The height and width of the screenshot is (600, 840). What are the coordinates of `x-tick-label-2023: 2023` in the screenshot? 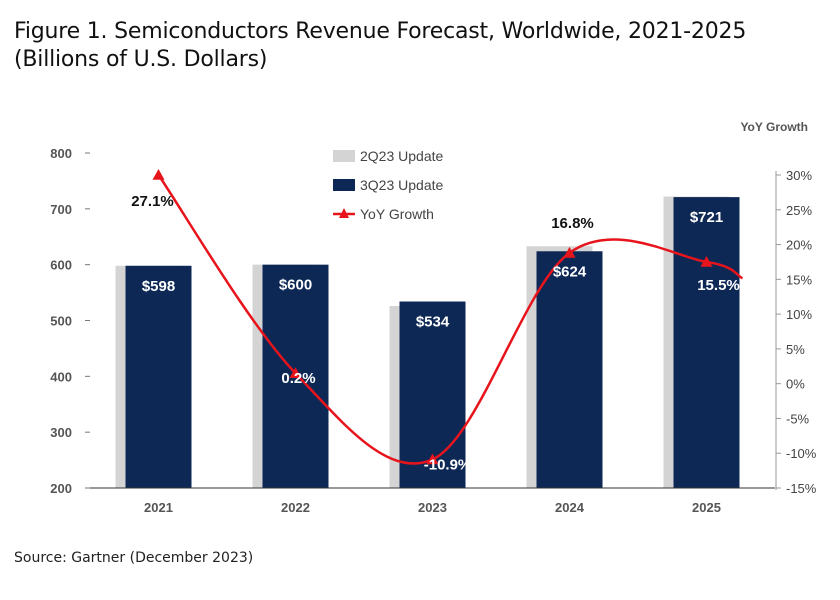 It's located at (432, 507).